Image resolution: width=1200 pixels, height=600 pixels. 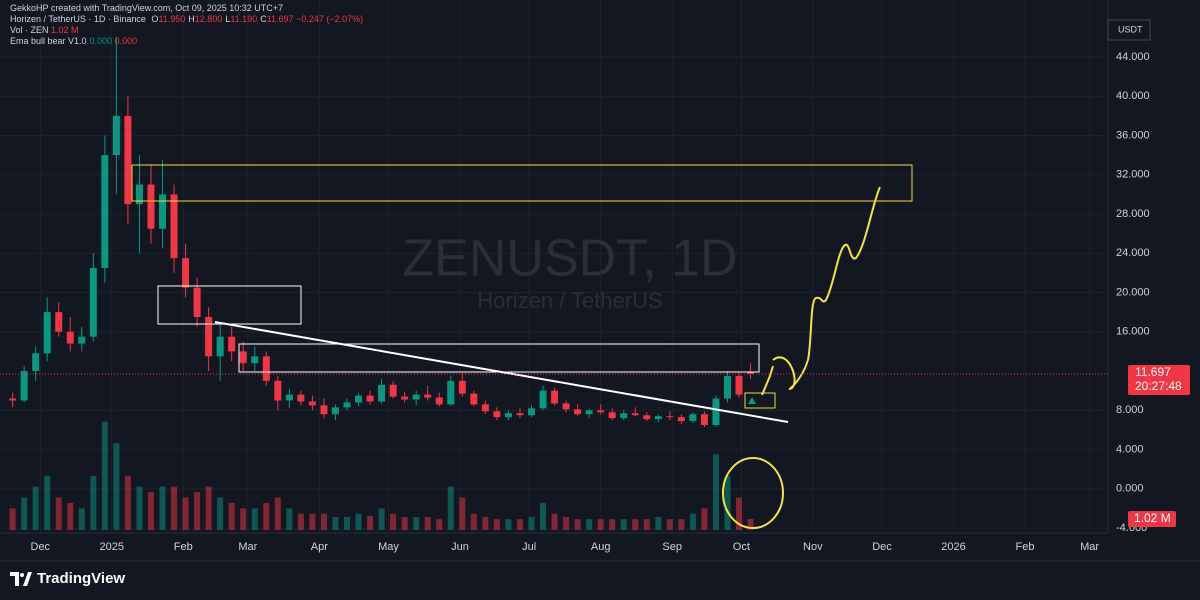 What do you see at coordinates (1133, 135) in the screenshot?
I see `y-tick-label: 36.000` at bounding box center [1133, 135].